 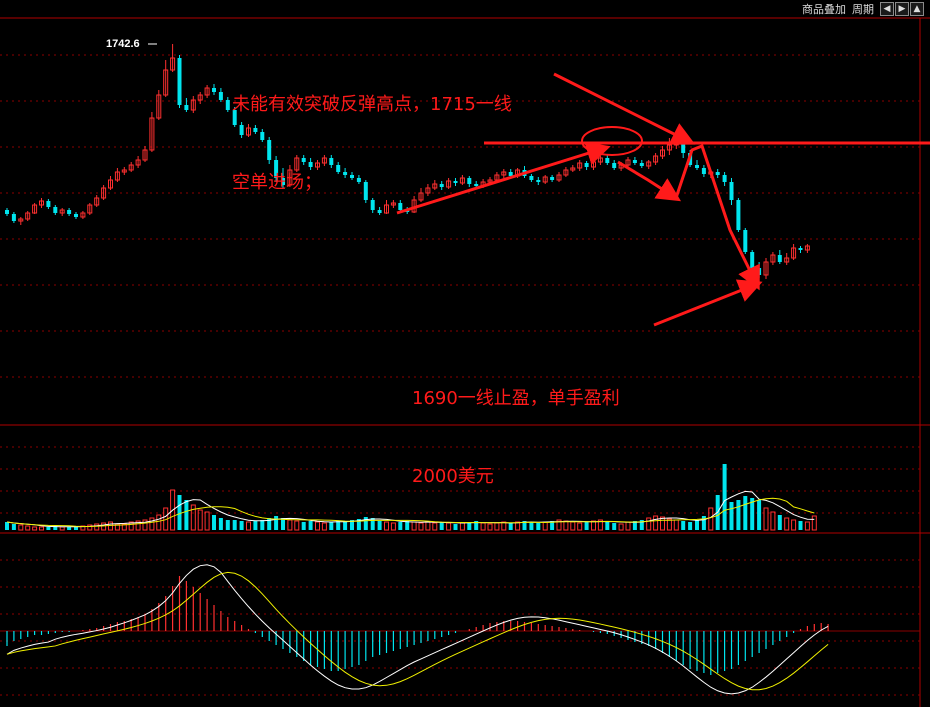 I want to click on top-annotation: 未能有效突破反弹高点，1715一线 空单进场；, so click(x=372, y=131).